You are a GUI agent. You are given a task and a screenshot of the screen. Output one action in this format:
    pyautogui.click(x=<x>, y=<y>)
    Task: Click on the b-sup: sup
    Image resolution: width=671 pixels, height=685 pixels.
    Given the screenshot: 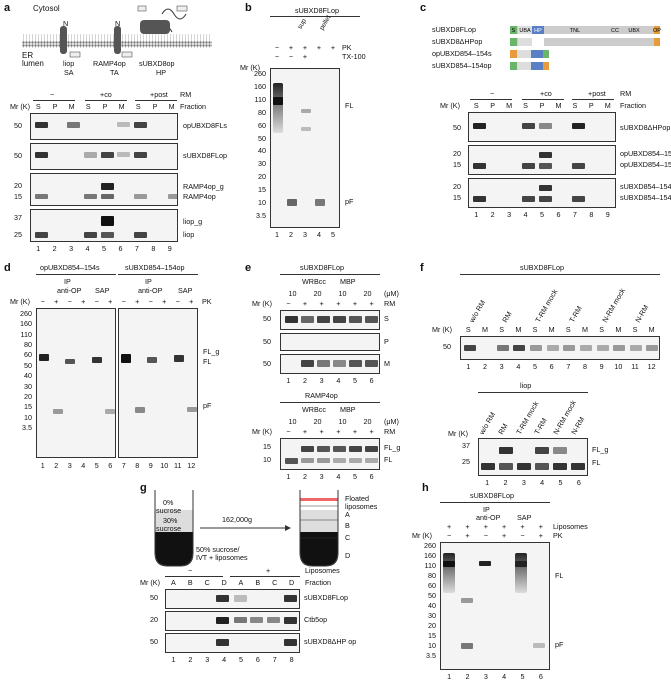 What is the action you would take?
    pyautogui.click(x=302, y=24)
    